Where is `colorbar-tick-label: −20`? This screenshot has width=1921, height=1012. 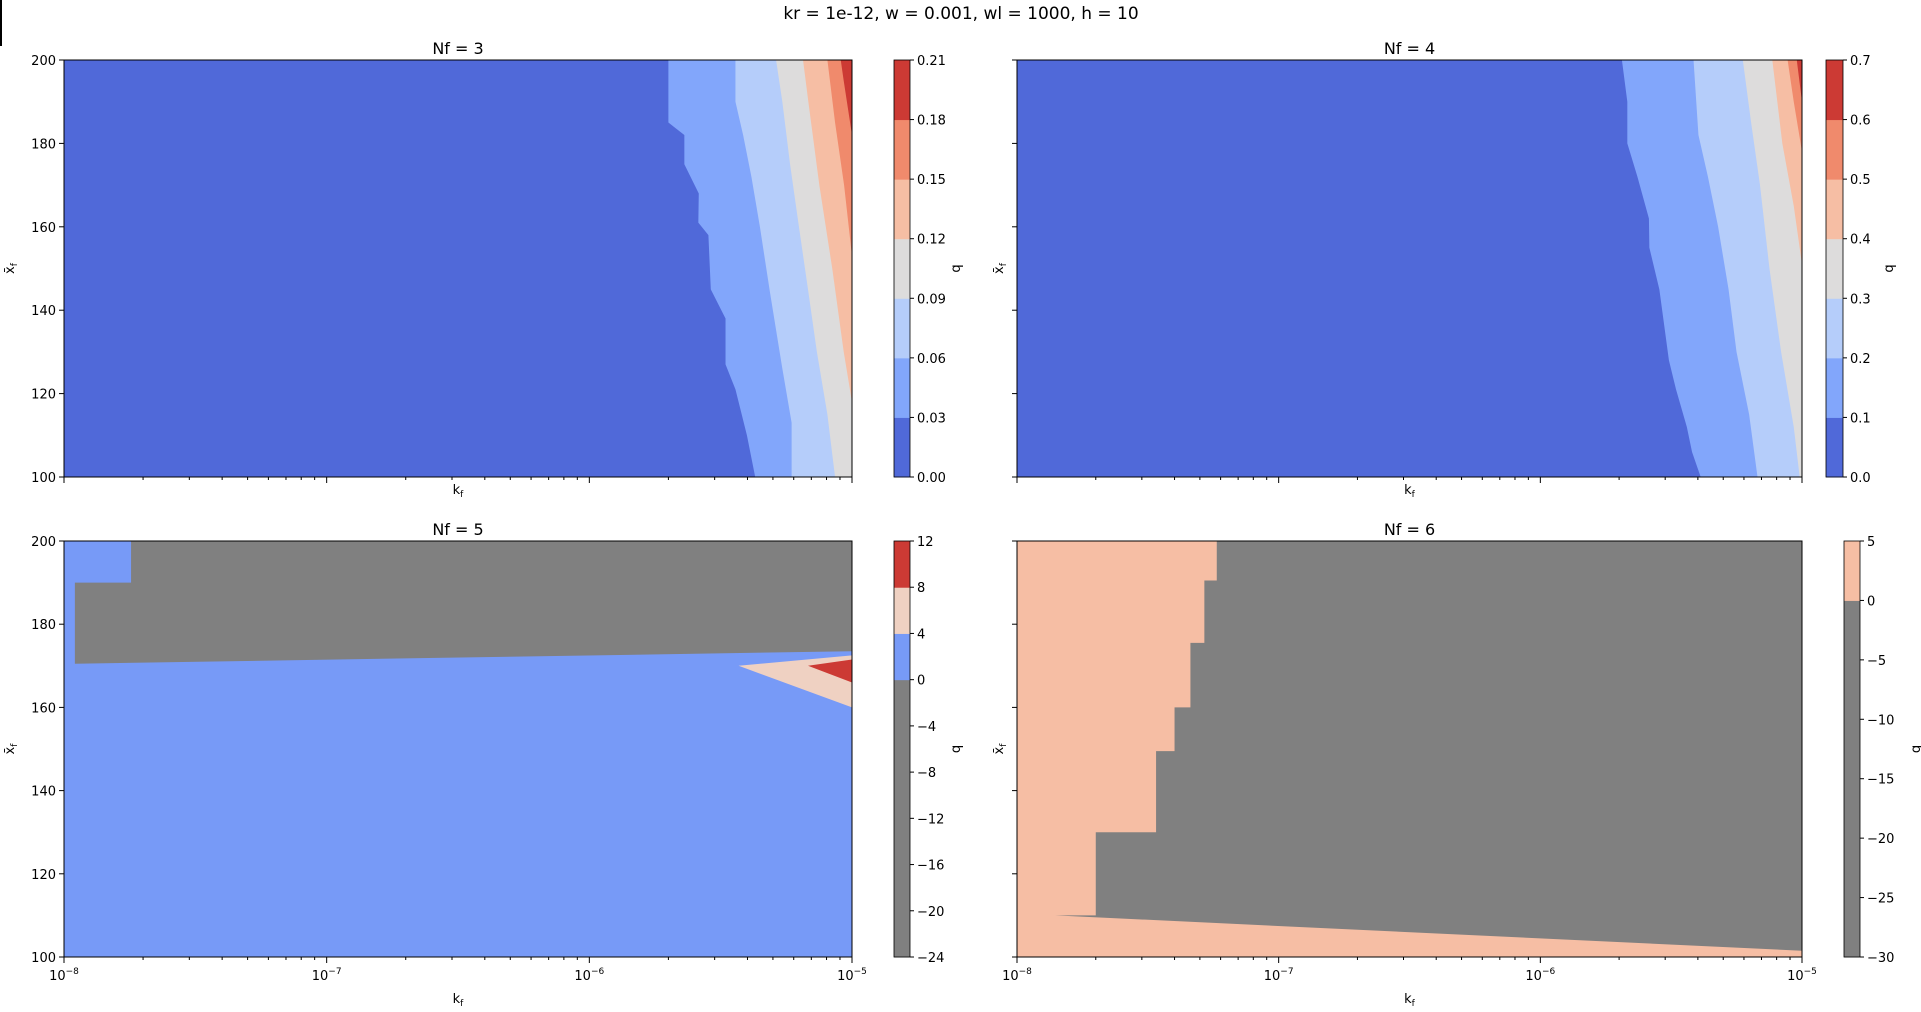
colorbar-tick-label: −20 is located at coordinates (930, 912).